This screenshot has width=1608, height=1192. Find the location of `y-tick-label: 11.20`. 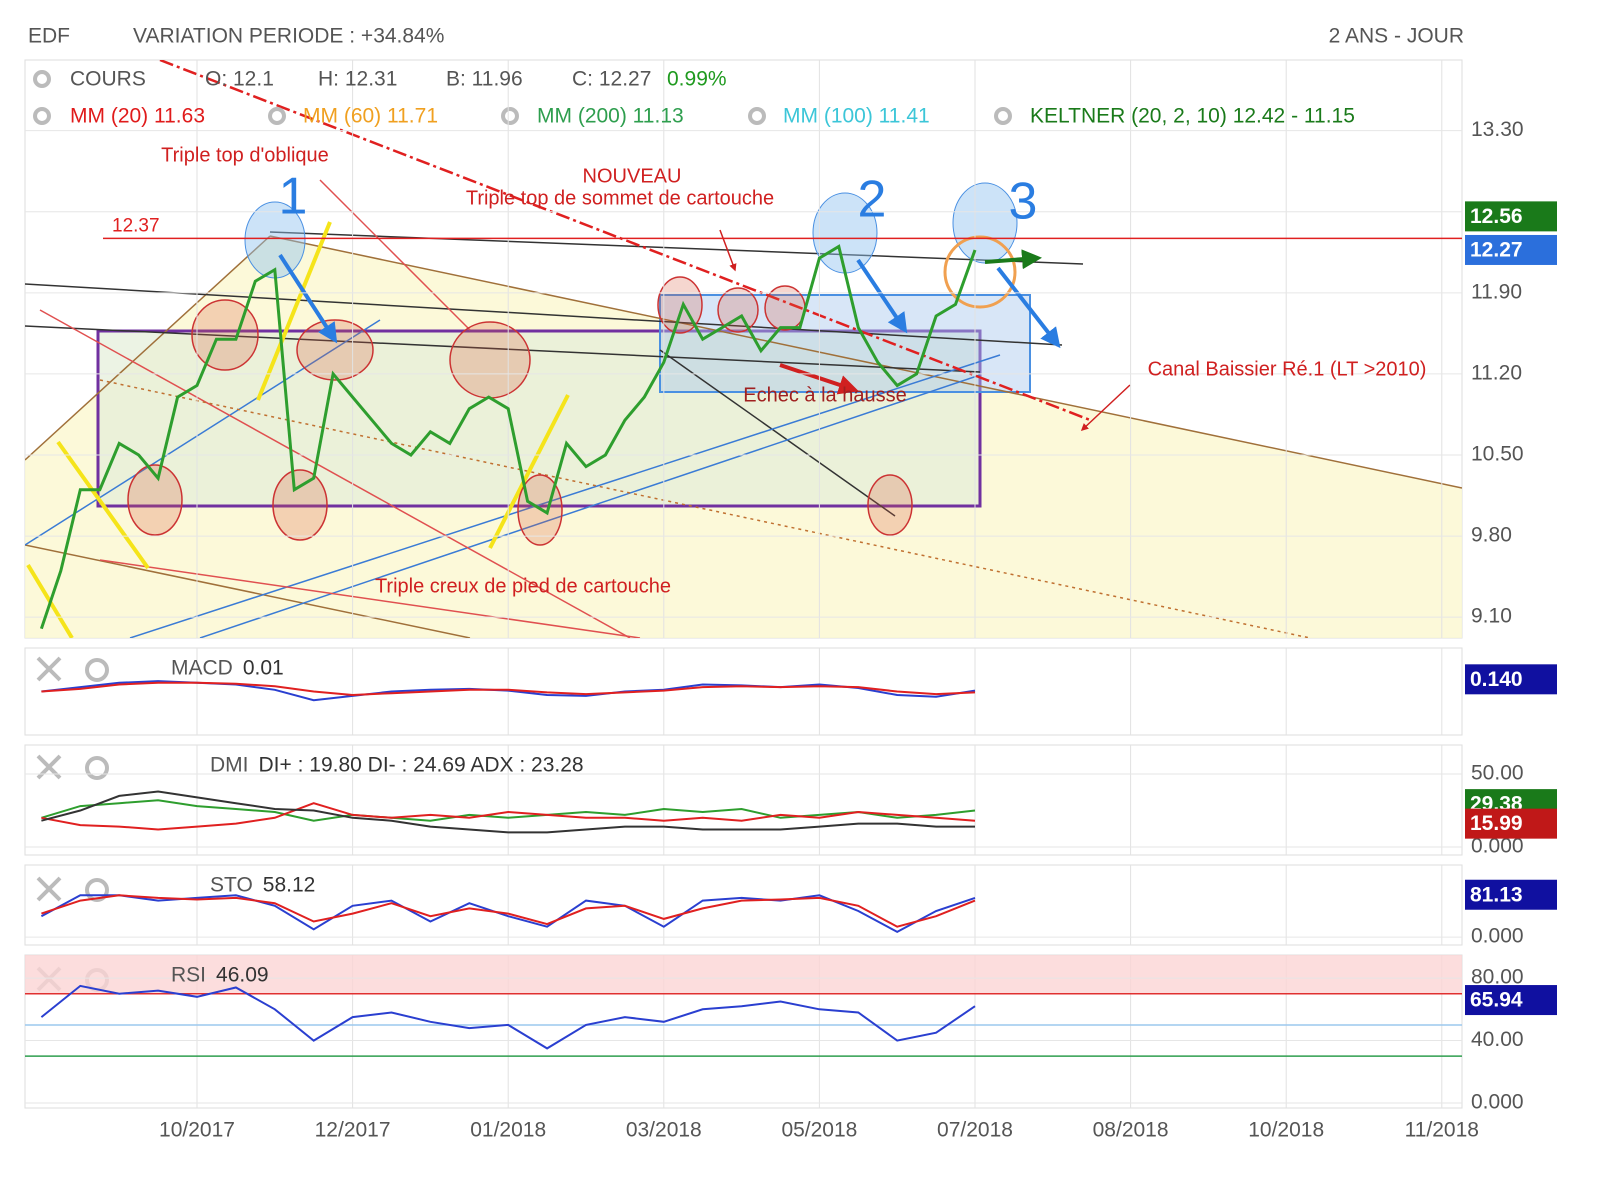

y-tick-label: 11.20 is located at coordinates (1496, 372).